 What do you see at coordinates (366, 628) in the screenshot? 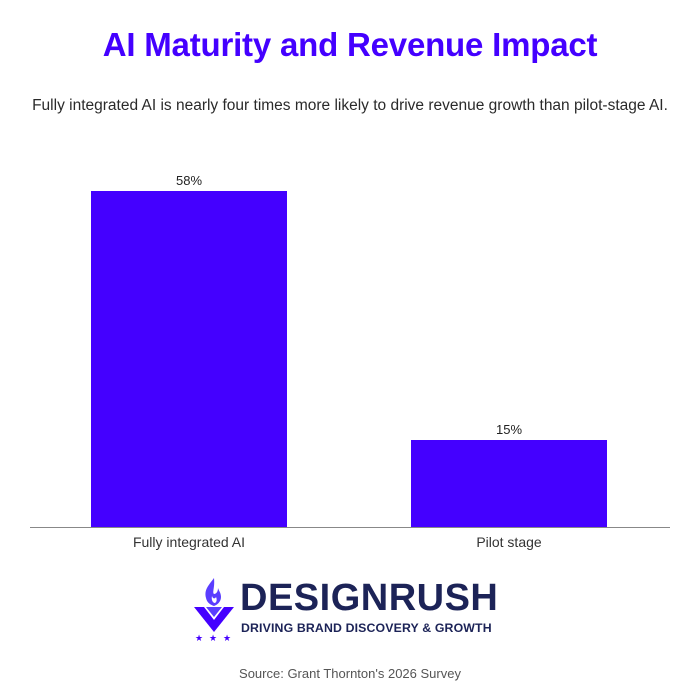
I see `logo-tagline: DRIVING BRAND DISCOVERY & GROWTH` at bounding box center [366, 628].